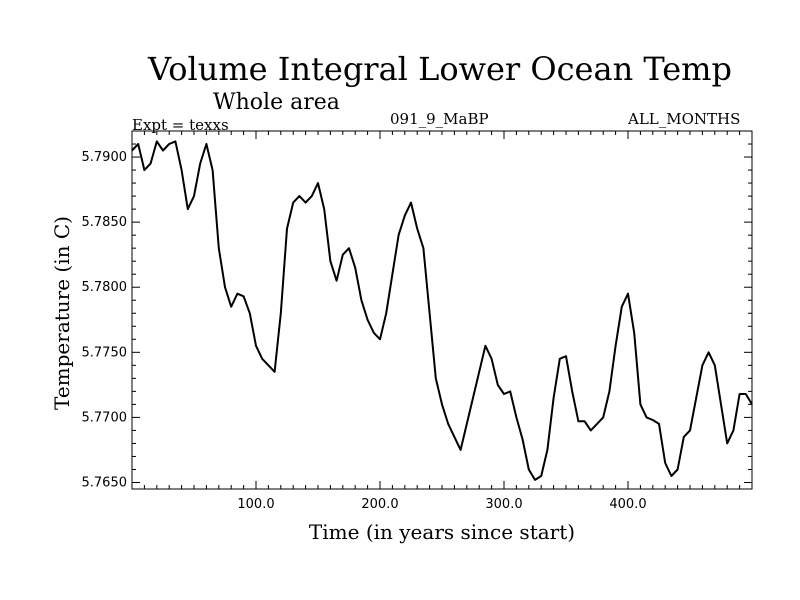  Describe the element at coordinates (255, 504) in the screenshot. I see `x-tick-label: 100.0` at that location.